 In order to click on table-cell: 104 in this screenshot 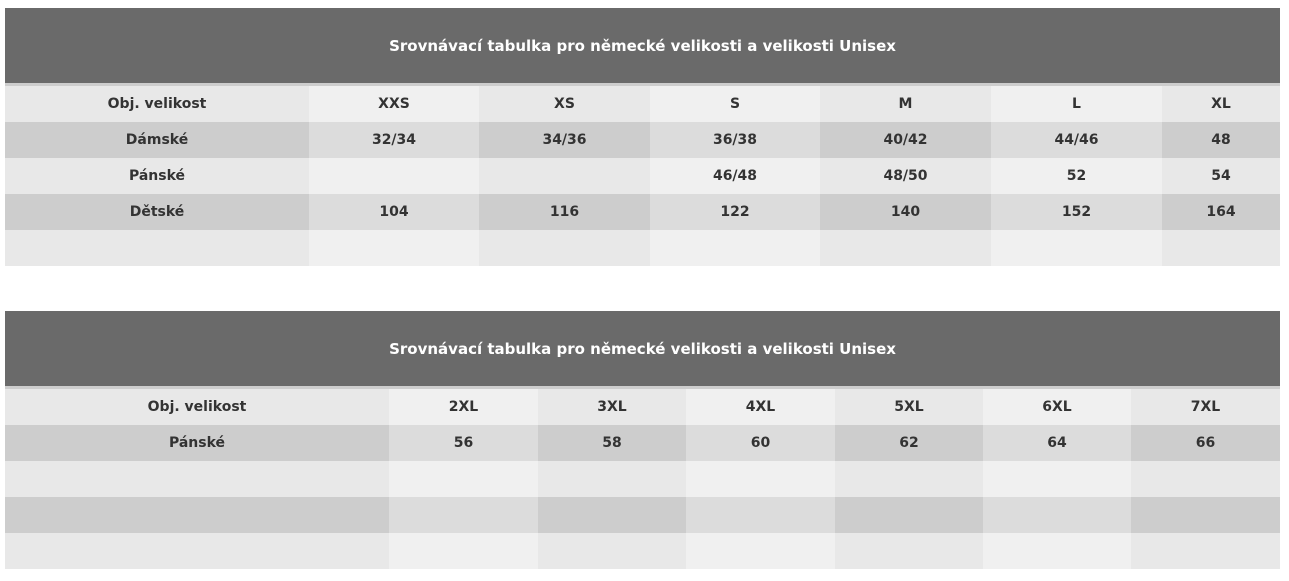, I will do `click(394, 212)`.